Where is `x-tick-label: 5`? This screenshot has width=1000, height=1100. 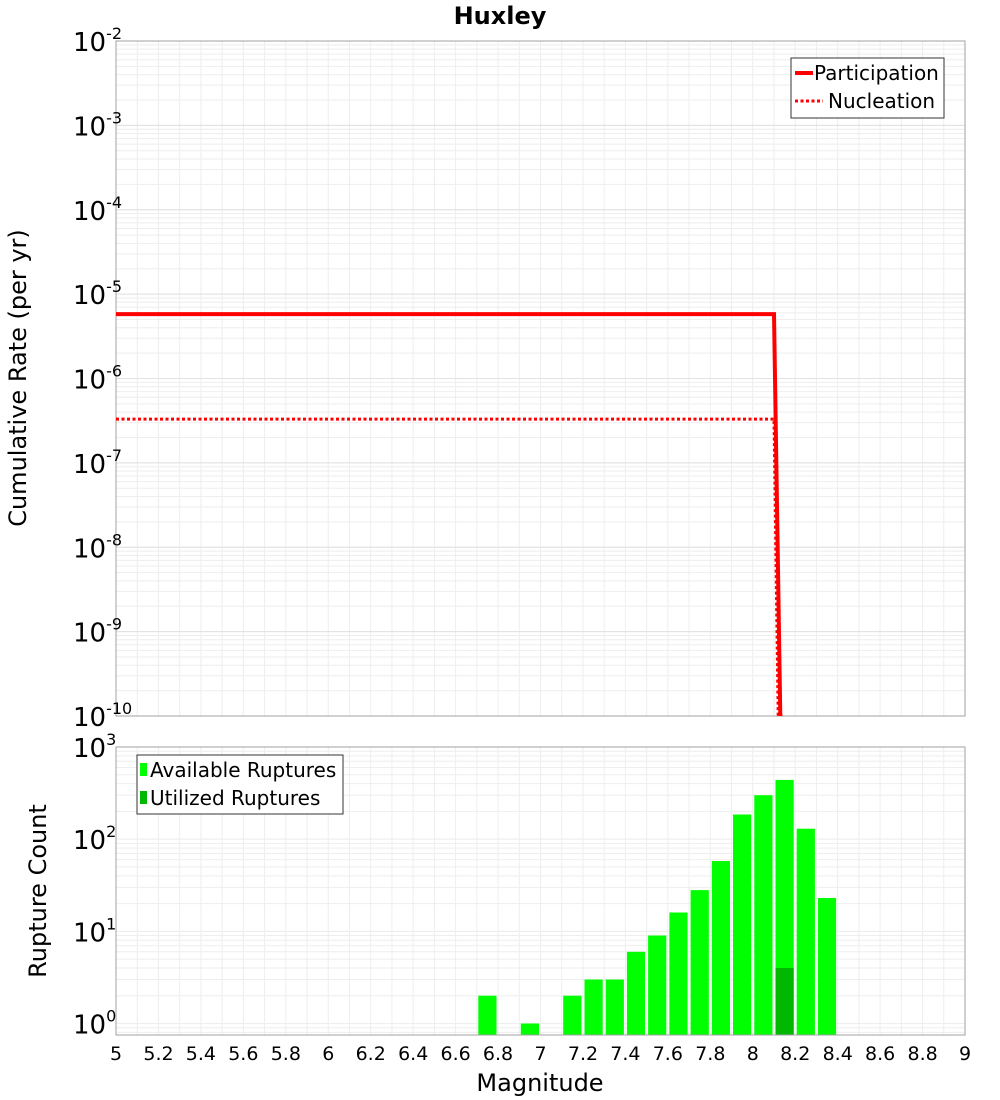
x-tick-label: 5 is located at coordinates (116, 1054).